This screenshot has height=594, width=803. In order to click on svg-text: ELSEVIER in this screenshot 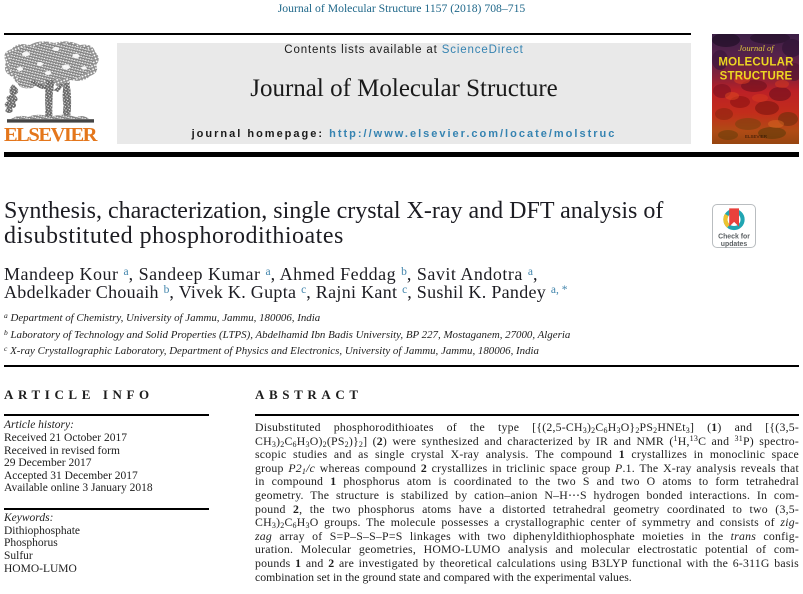, I will do `click(756, 136)`.